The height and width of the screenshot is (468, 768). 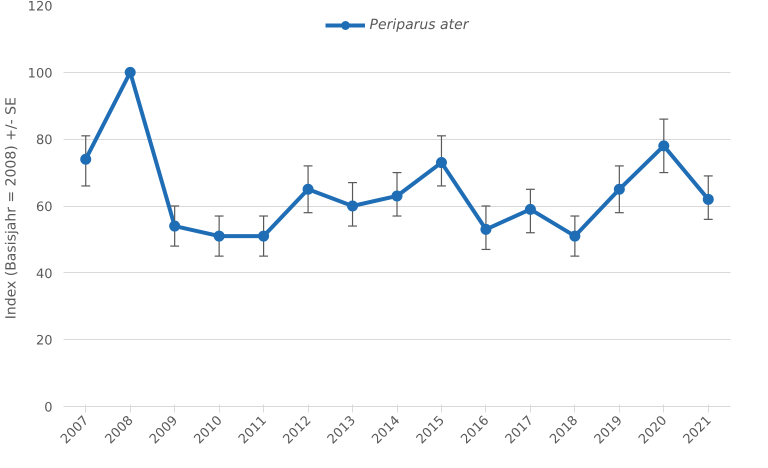 I want to click on y-tick-label: 120, so click(x=40, y=7).